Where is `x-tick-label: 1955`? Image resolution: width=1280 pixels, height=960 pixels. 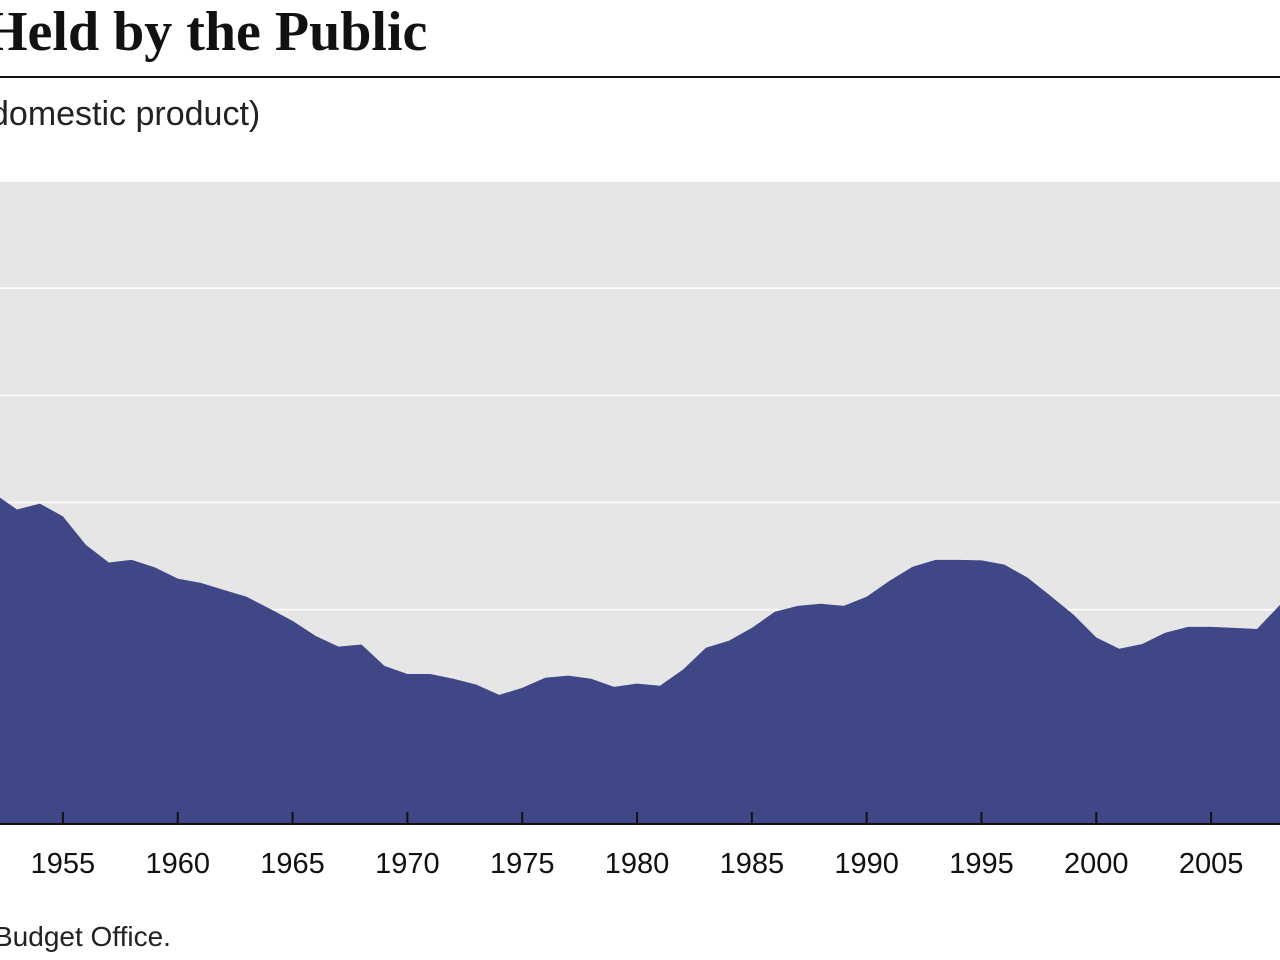
x-tick-label: 1955 is located at coordinates (63, 864).